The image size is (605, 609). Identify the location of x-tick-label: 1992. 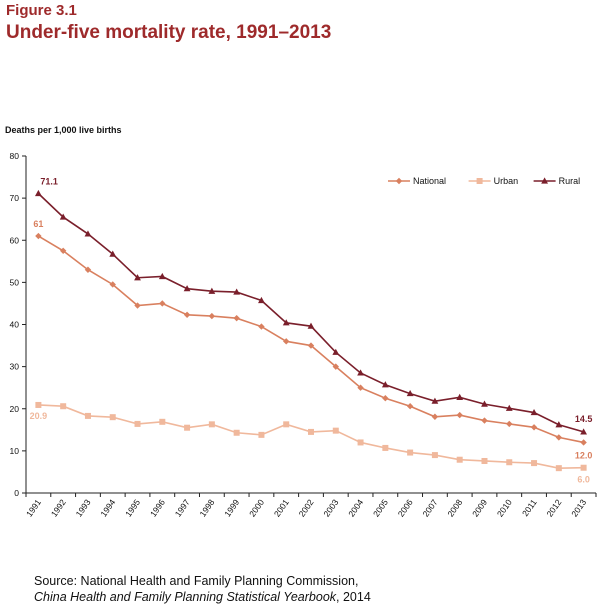
(58, 507).